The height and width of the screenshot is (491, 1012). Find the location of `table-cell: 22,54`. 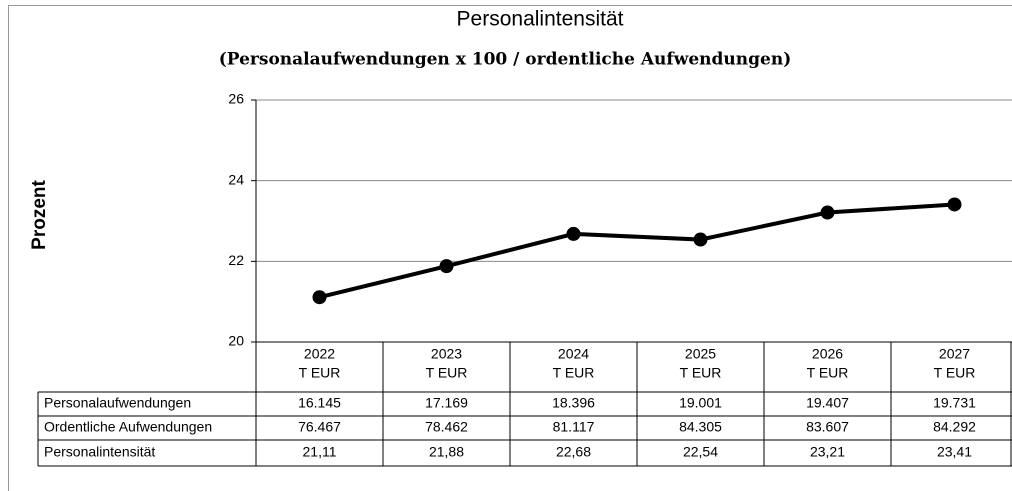

table-cell: 22,54 is located at coordinates (700, 452).